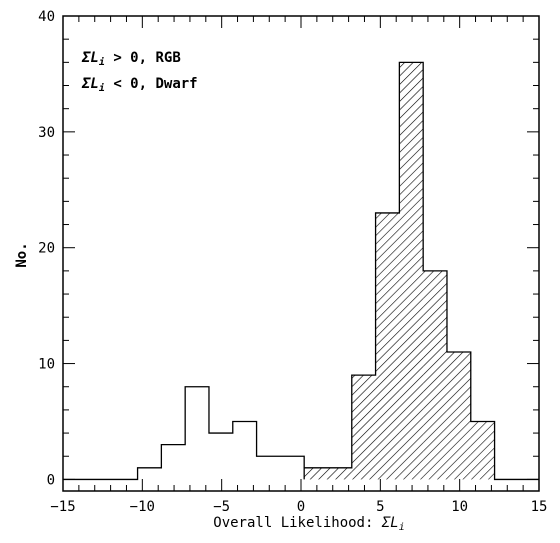  I want to click on annotation-dwarf-subscript: i, so click(102, 88).